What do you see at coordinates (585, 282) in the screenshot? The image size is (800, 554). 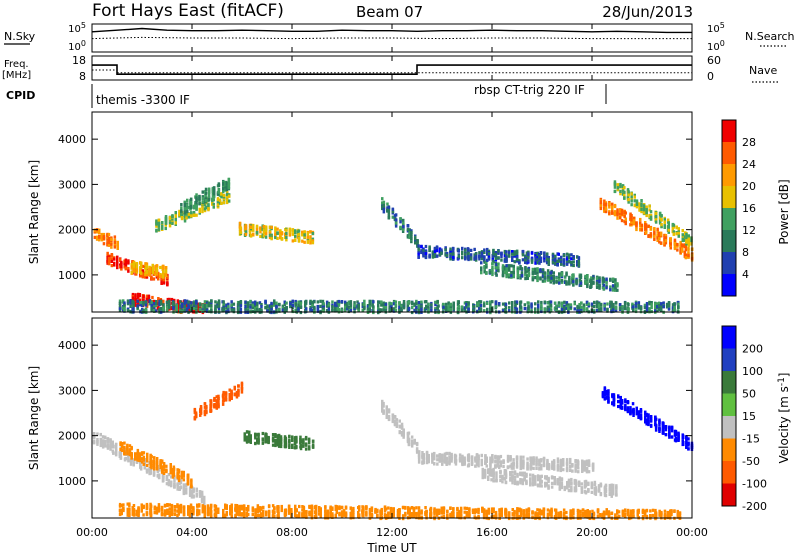 I see `power-cell-1951` at bounding box center [585, 282].